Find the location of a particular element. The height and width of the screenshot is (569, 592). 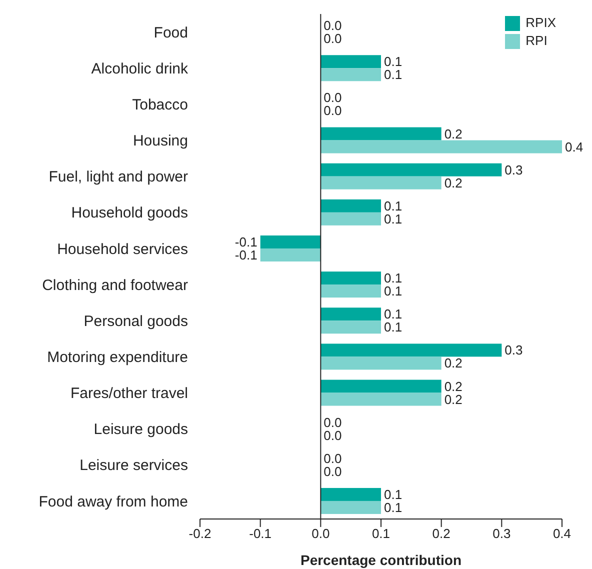

y-tick-label: Clothing and footwear is located at coordinates (115, 285).